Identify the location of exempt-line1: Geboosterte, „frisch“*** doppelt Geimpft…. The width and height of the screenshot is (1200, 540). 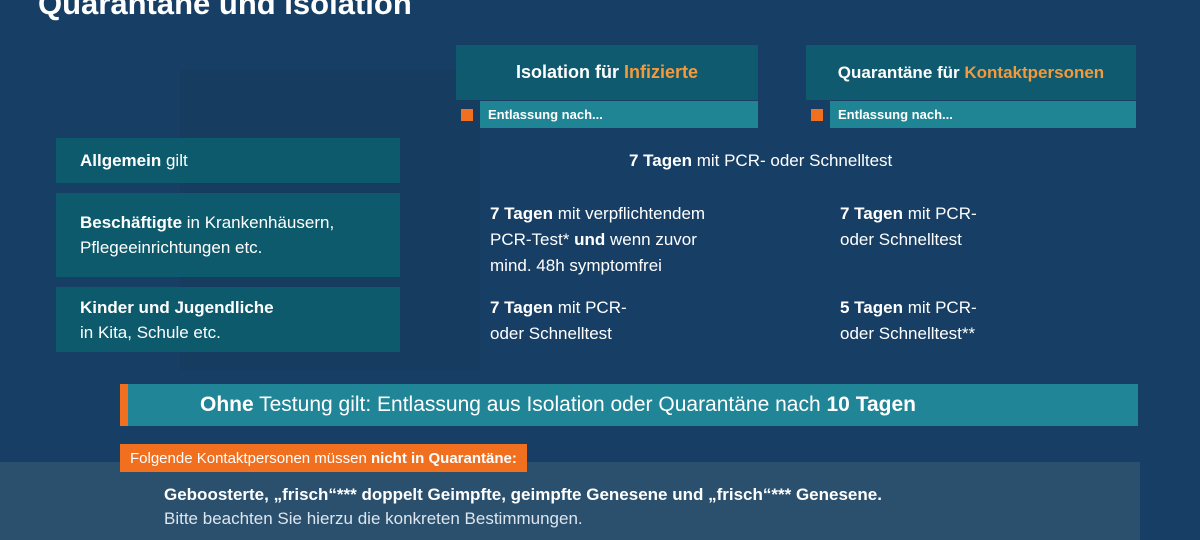
(523, 494).